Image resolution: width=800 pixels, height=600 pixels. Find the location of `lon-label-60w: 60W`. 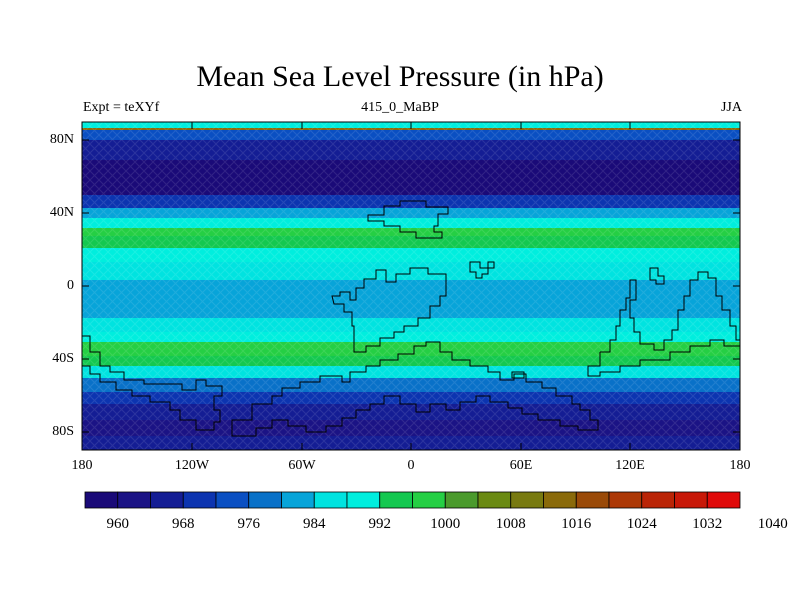

lon-label-60w: 60W is located at coordinates (302, 465).